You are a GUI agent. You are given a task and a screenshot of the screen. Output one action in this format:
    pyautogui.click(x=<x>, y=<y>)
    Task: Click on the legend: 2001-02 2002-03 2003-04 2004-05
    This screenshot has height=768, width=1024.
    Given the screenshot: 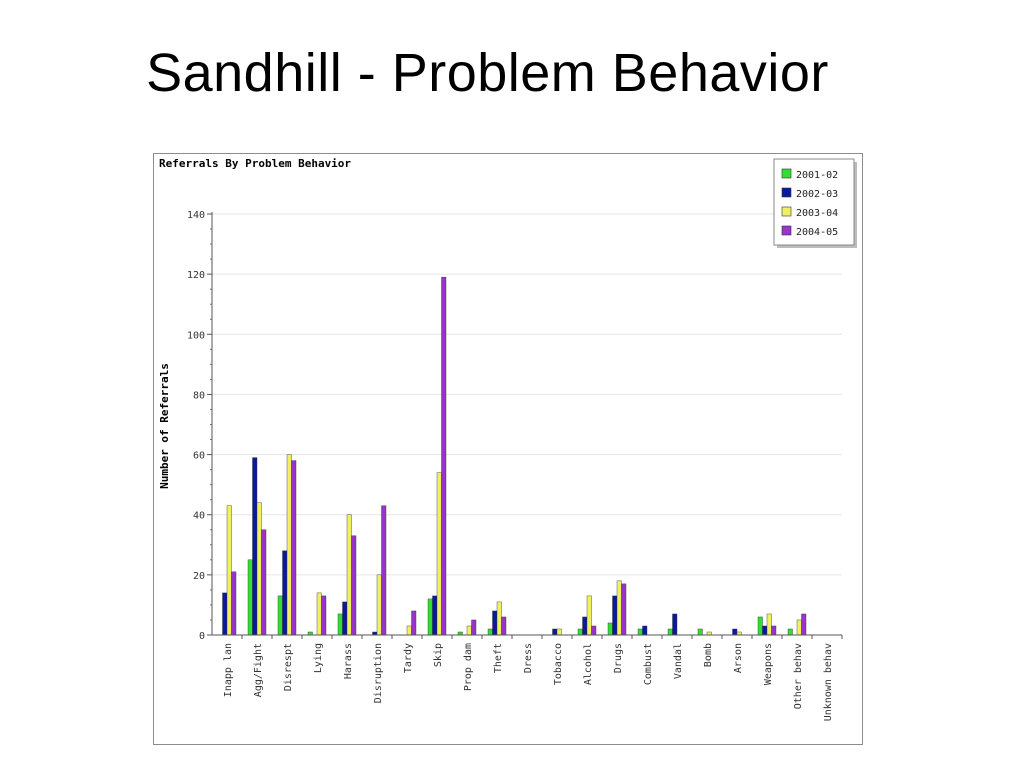 What is the action you would take?
    pyautogui.click(x=815, y=203)
    